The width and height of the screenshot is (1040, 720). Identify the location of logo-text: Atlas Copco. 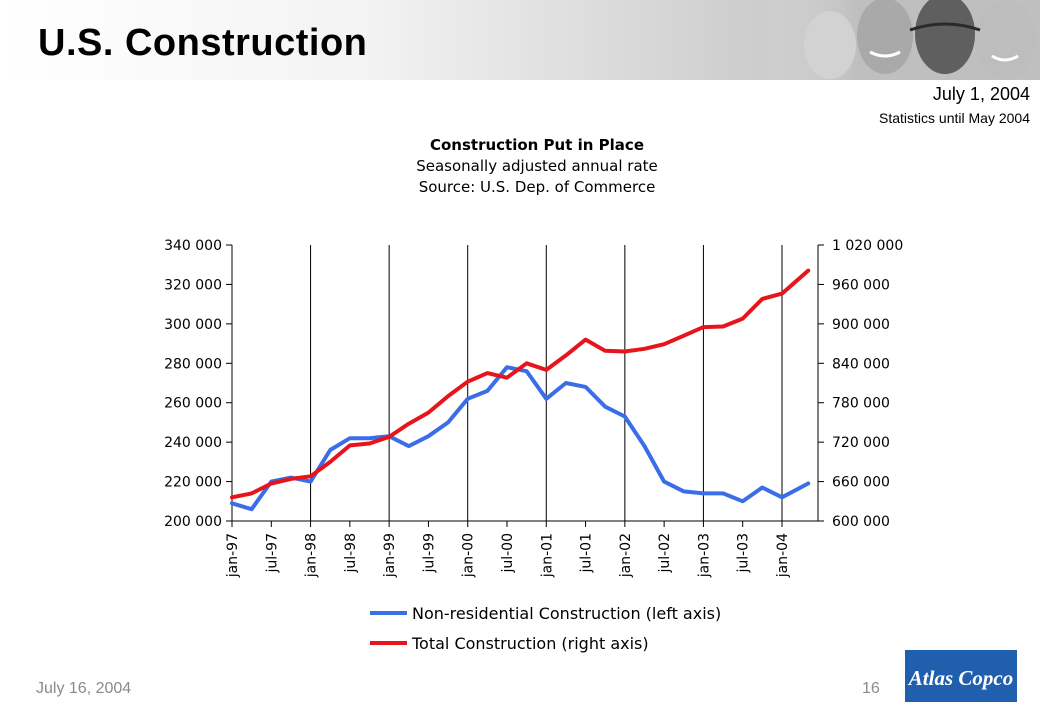
(960, 678).